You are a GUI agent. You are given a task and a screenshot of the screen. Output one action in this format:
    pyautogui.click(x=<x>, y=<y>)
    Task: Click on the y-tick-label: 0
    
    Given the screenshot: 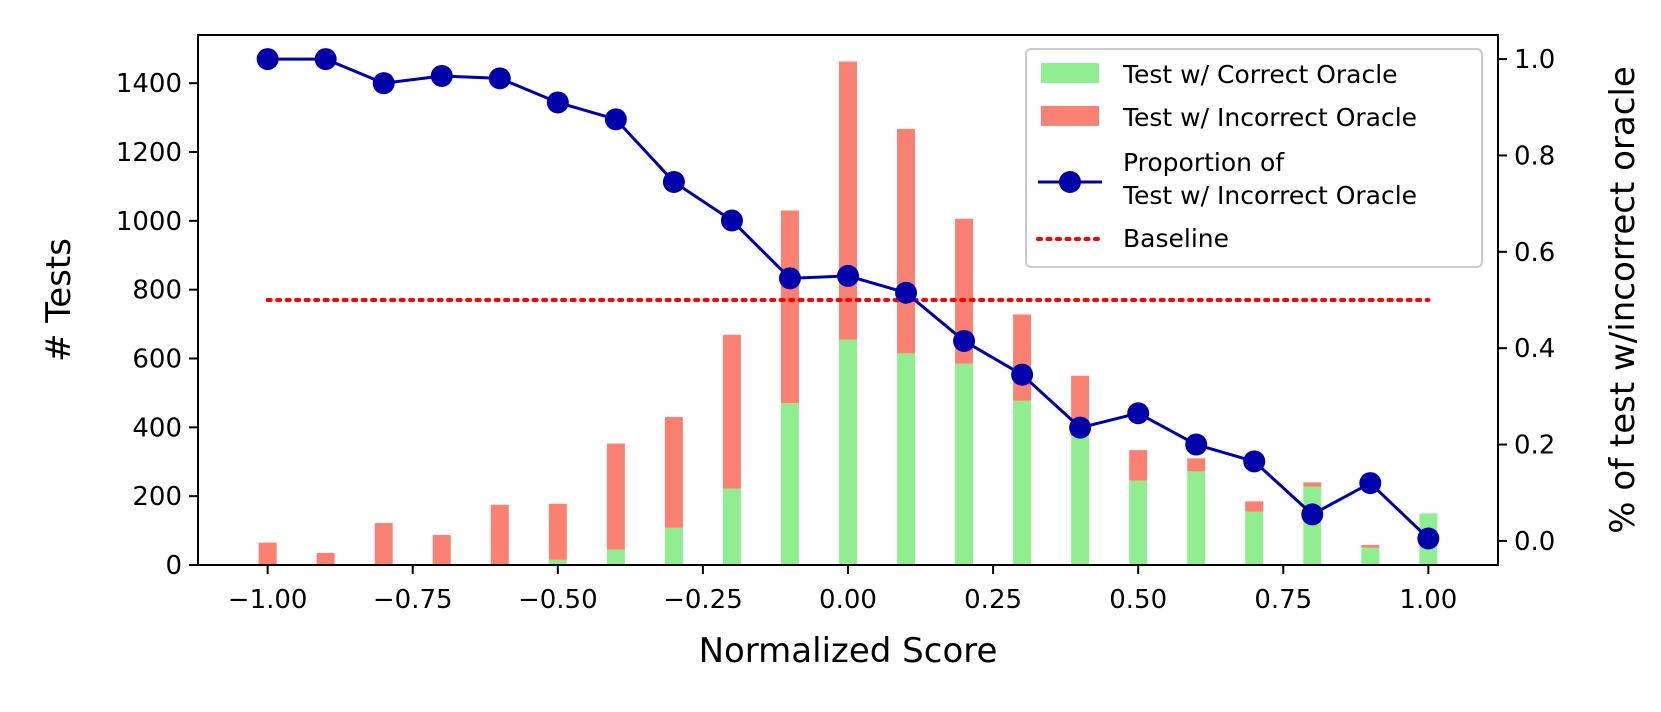 What is the action you would take?
    pyautogui.click(x=173, y=566)
    